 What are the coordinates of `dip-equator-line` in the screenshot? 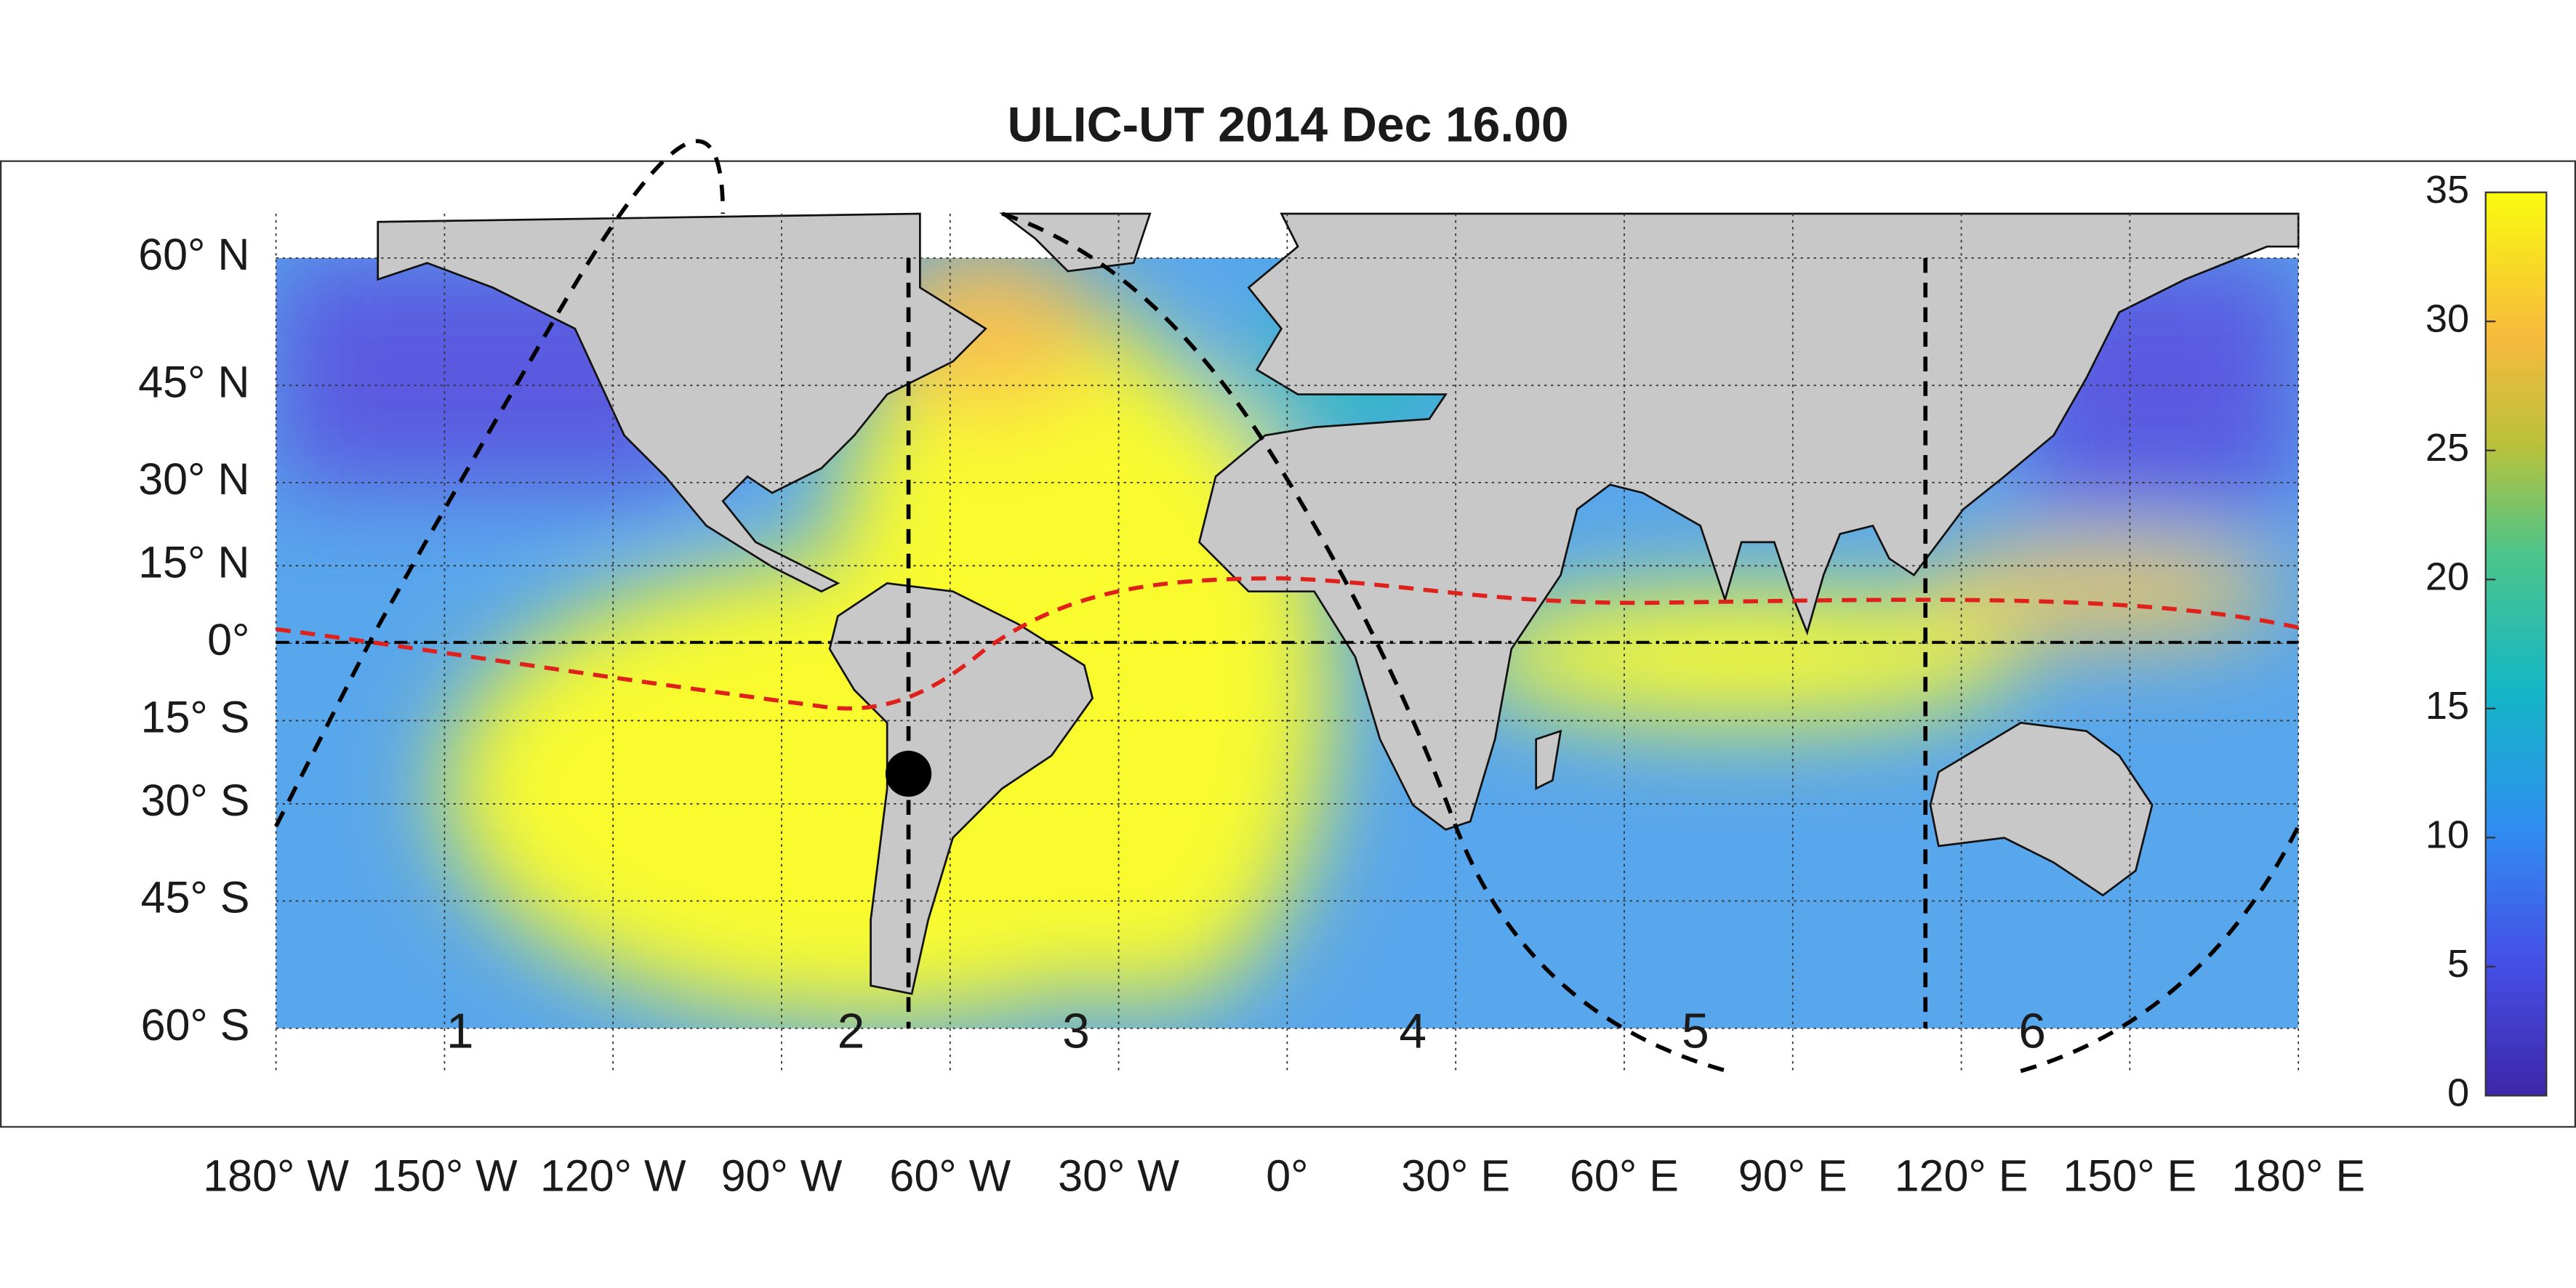 It's located at (1287, 643).